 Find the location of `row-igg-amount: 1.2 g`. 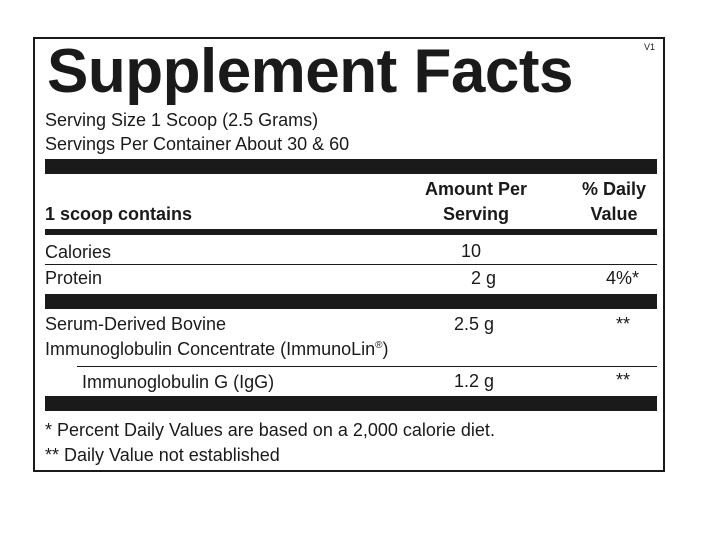

row-igg-amount: 1.2 g is located at coordinates (474, 381).